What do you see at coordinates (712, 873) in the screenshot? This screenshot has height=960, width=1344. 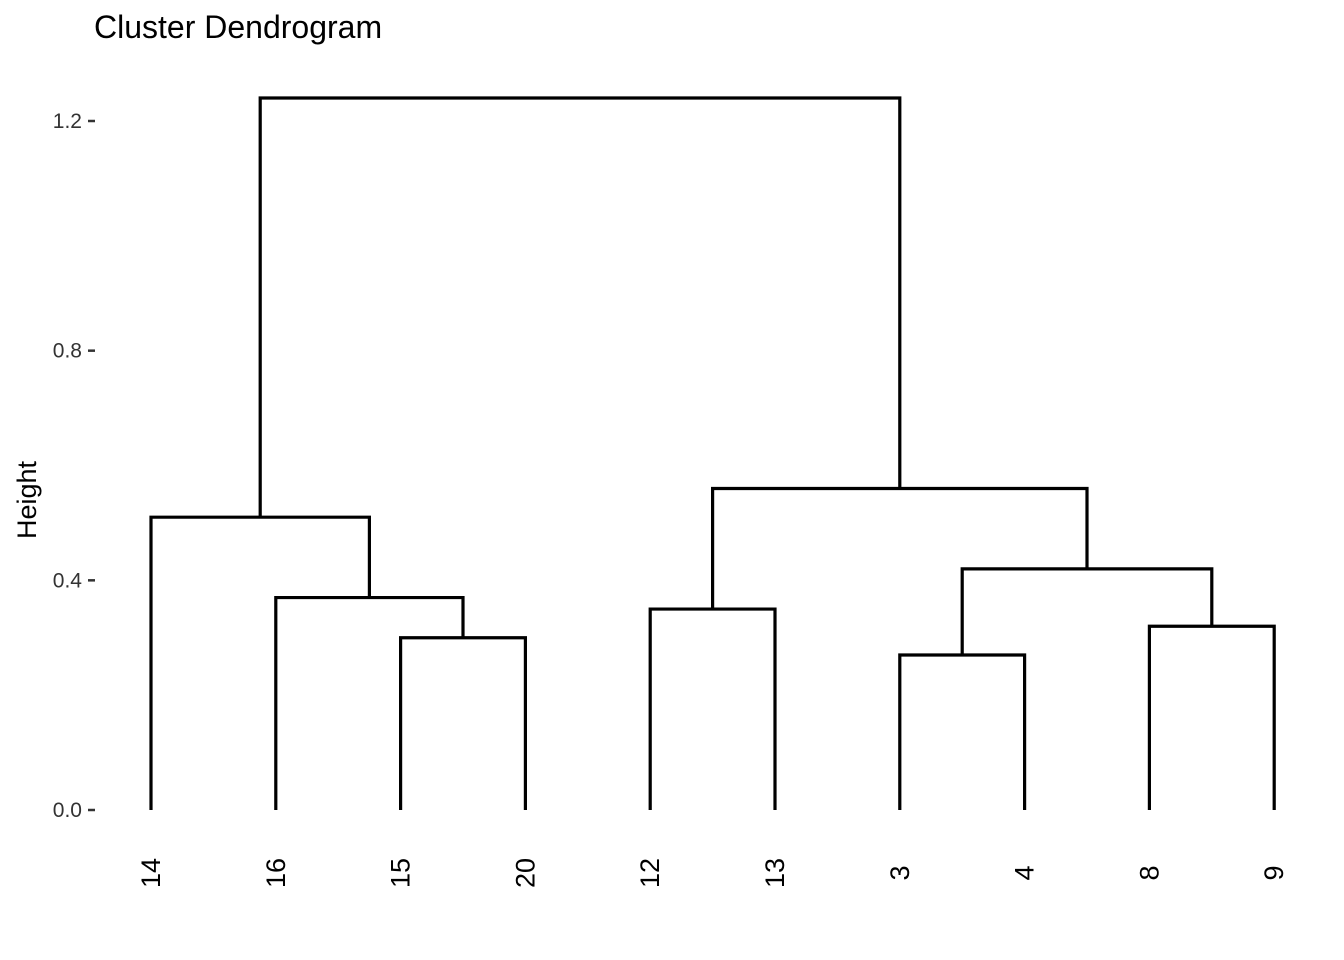 I see `leaf-labels: 14 16 15 20 12 13 3 4 8 9` at bounding box center [712, 873].